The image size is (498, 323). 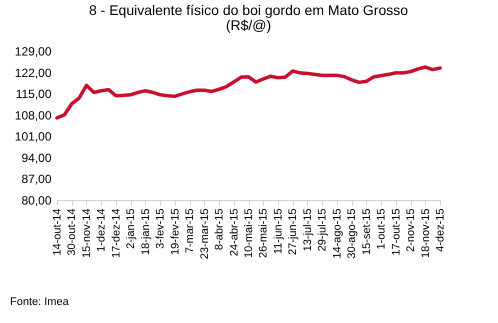 What do you see at coordinates (34, 94) in the screenshot?
I see `y-tick-label: 115,00` at bounding box center [34, 94].